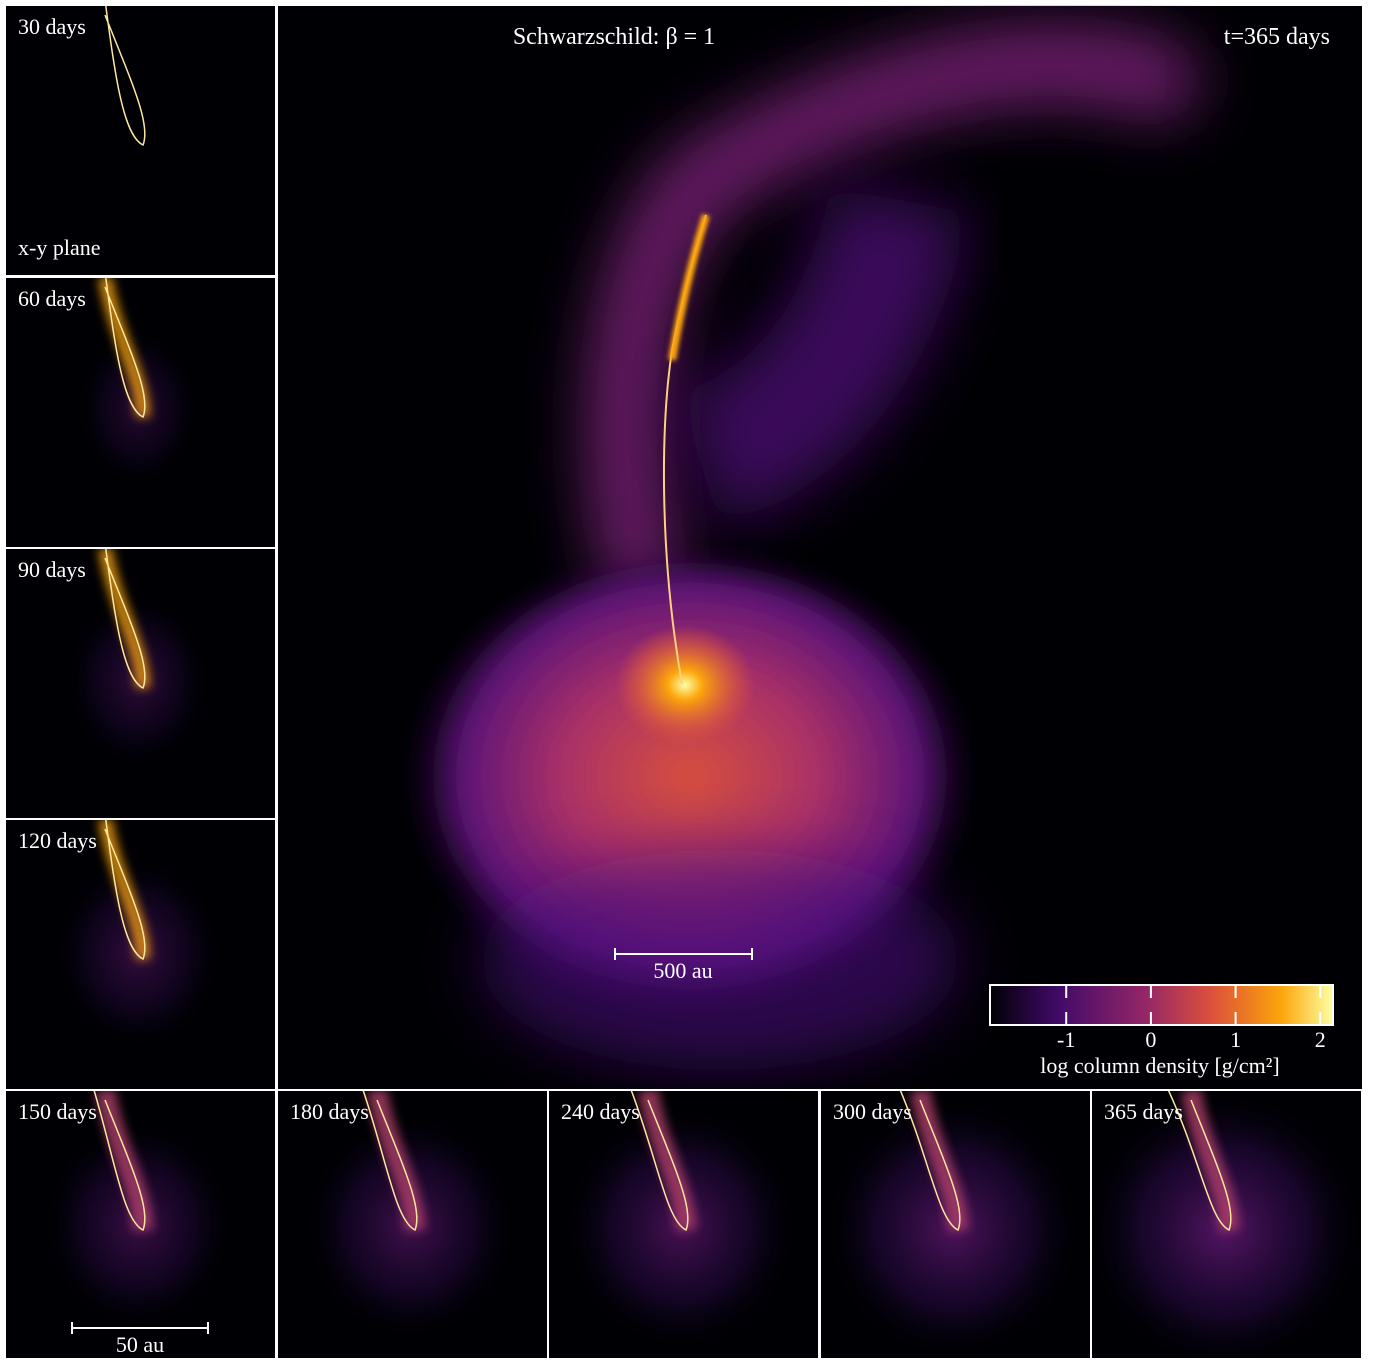 The height and width of the screenshot is (1365, 1375). I want to click on panel: 240 days, so click(683, 1224).